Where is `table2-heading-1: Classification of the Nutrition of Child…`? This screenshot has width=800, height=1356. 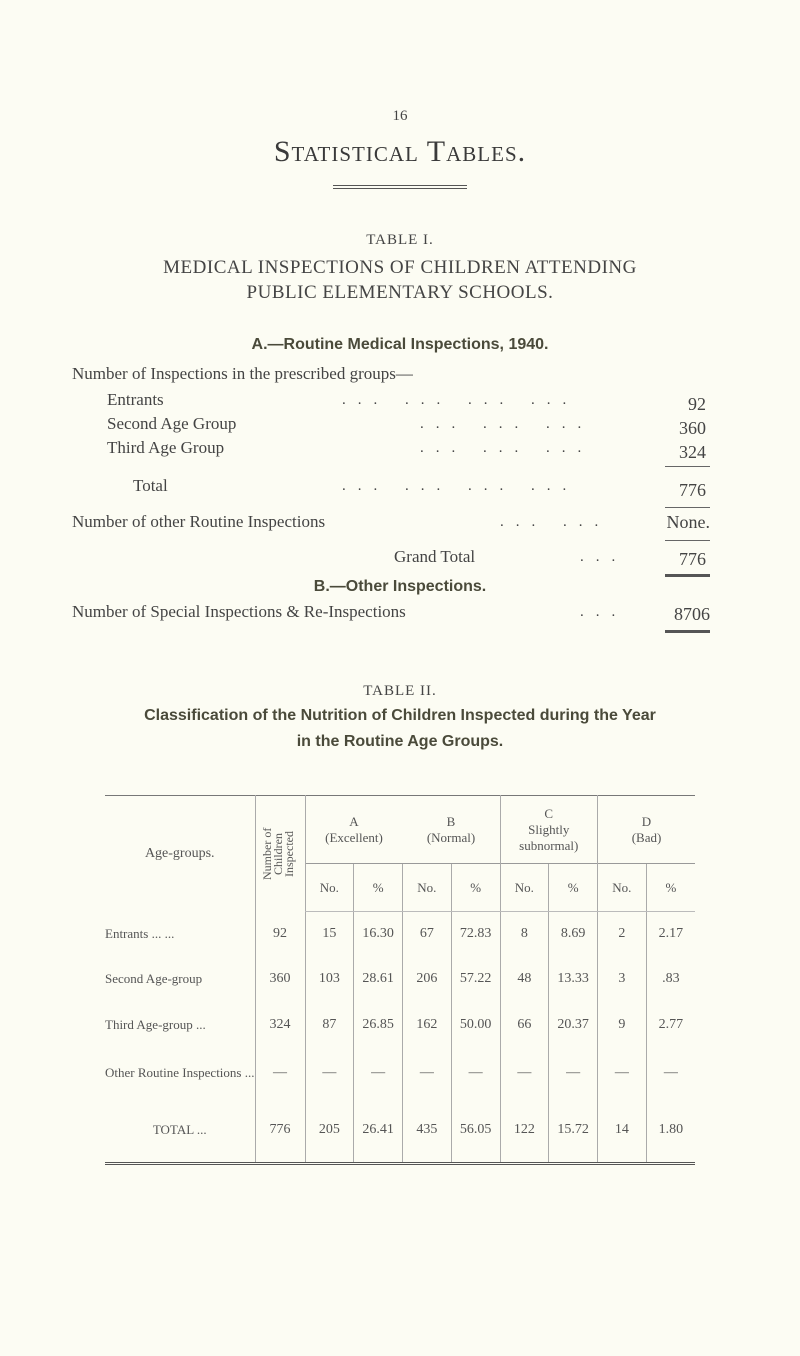
table2-heading-1: Classification of the Nutrition of Child… is located at coordinates (400, 715).